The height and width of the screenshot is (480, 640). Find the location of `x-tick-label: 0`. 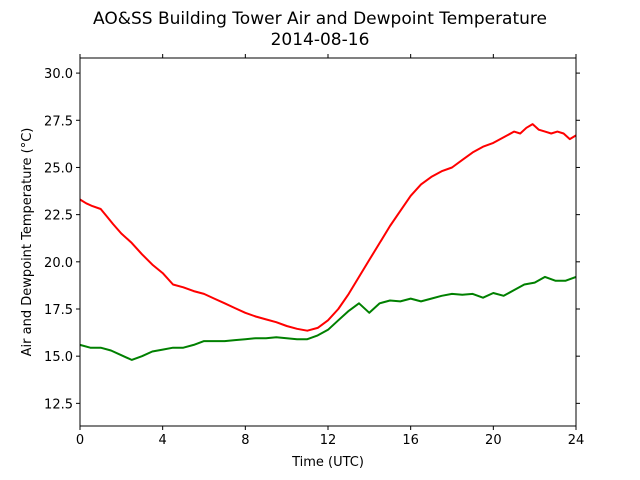

x-tick-label: 0 is located at coordinates (80, 440).